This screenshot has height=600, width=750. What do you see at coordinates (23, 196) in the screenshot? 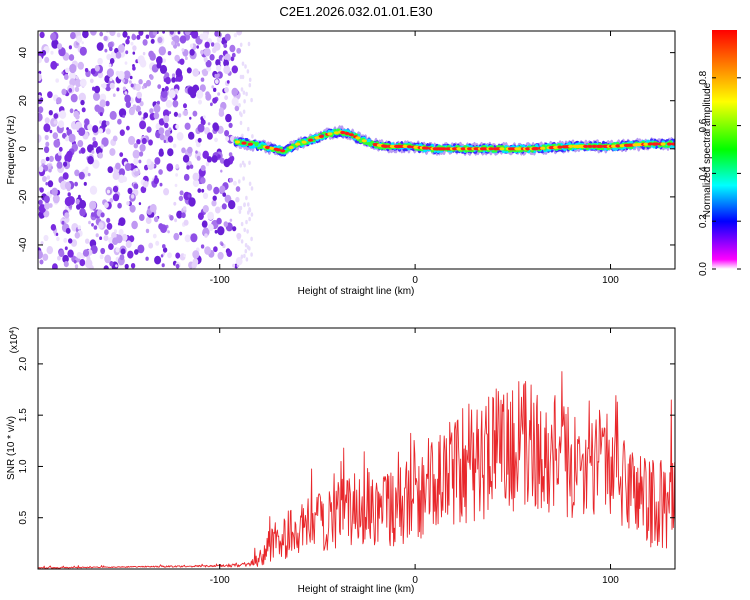
I see `y-tick-label: -20` at bounding box center [23, 196].